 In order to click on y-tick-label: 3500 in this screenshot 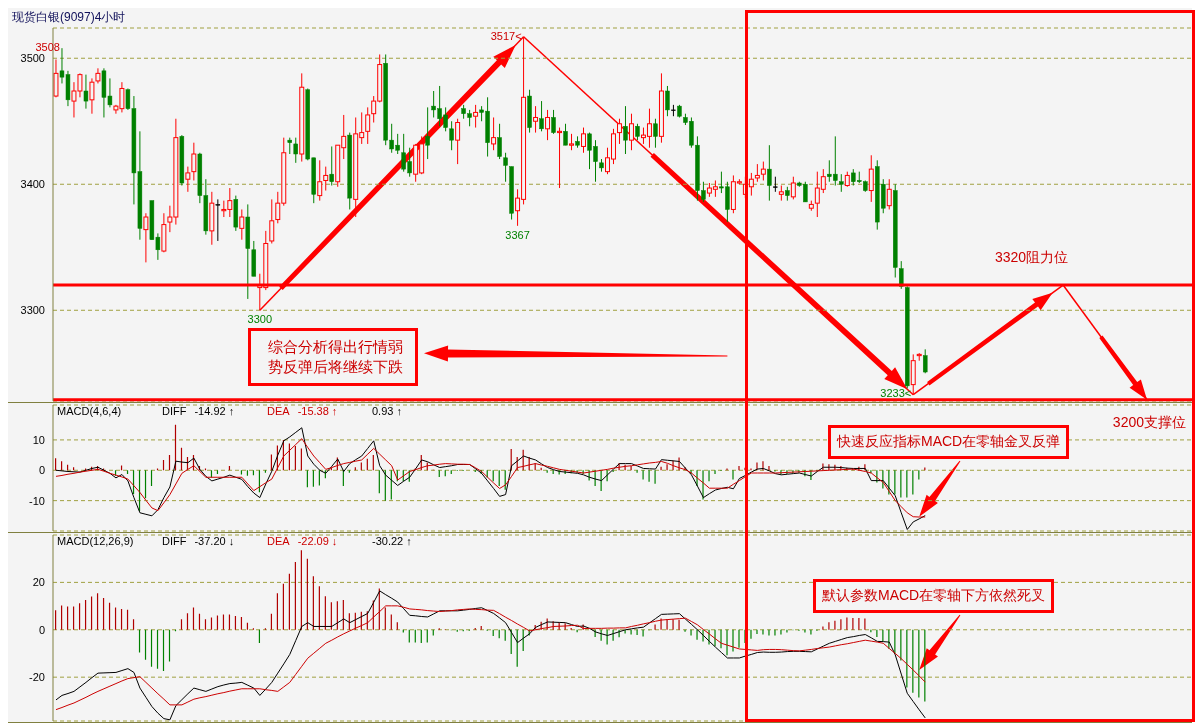, I will do `click(32, 58)`.